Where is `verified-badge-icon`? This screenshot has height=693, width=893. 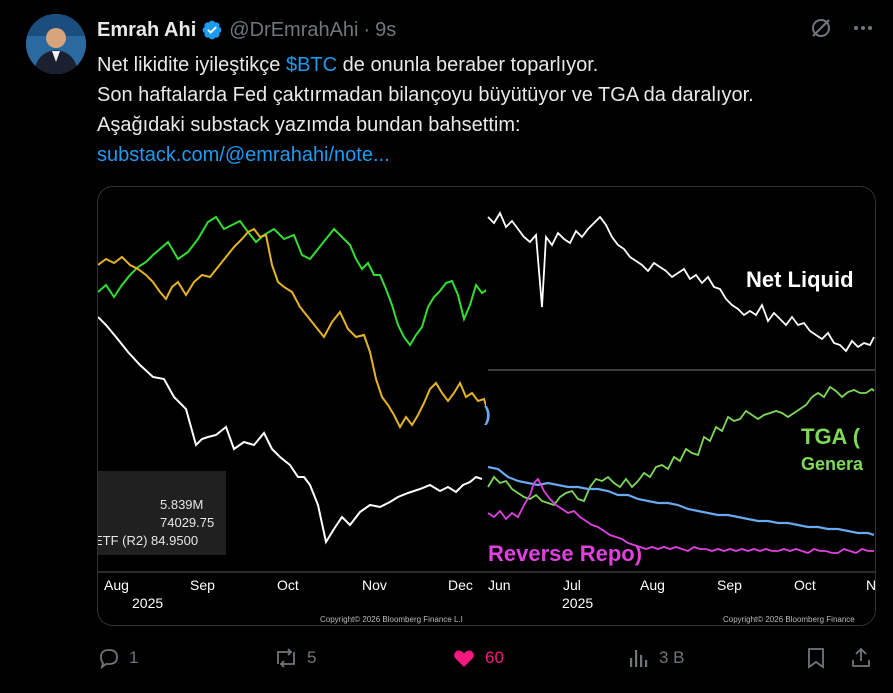 verified-badge-icon is located at coordinates (212, 30).